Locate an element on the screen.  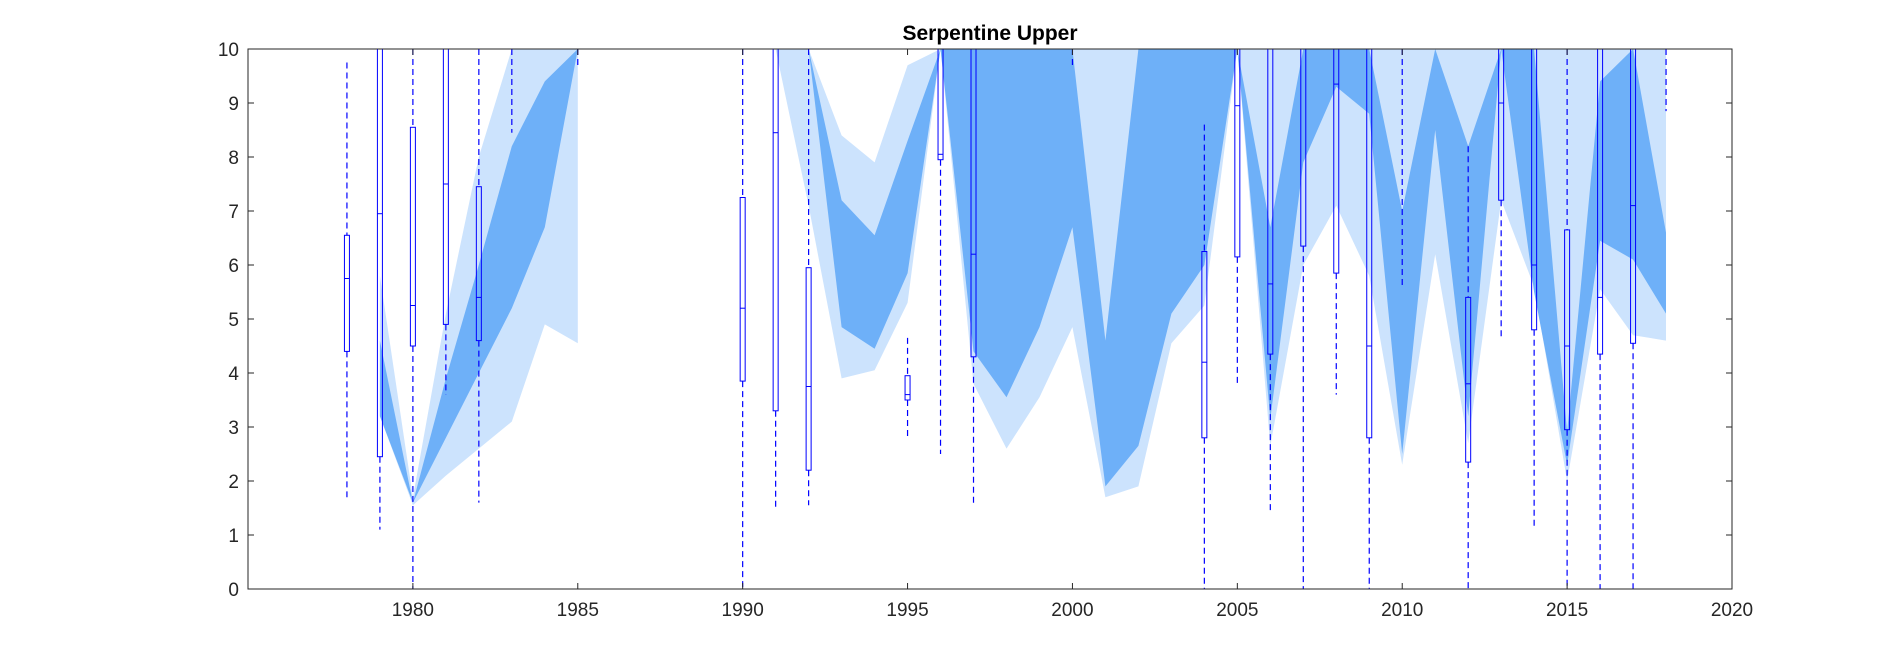
x-tick-label: 2010 is located at coordinates (1402, 610).